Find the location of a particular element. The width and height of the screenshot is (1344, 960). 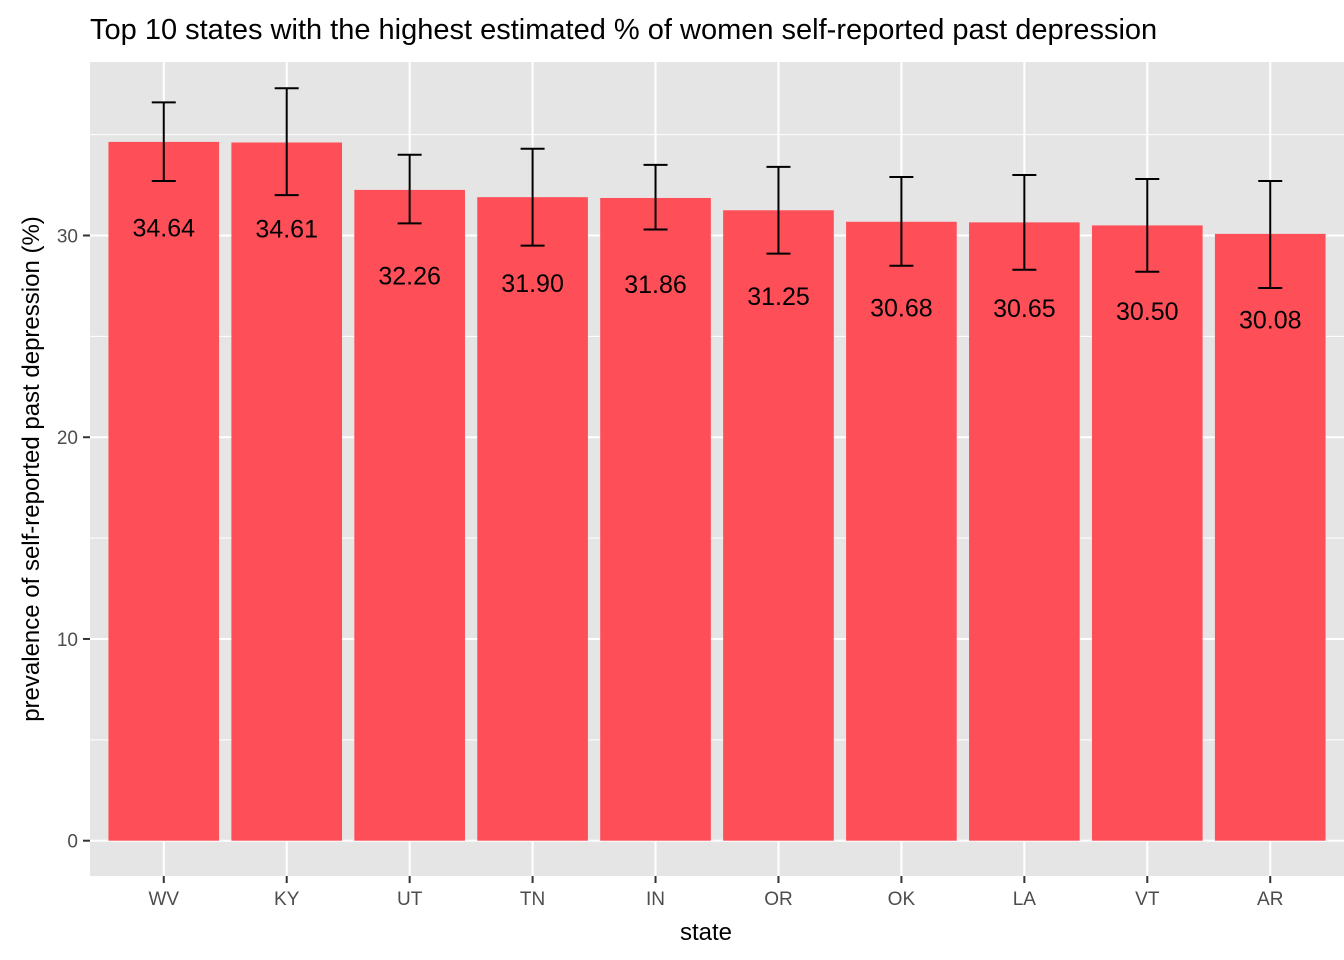

x-tick-label-ky: KY is located at coordinates (287, 899).